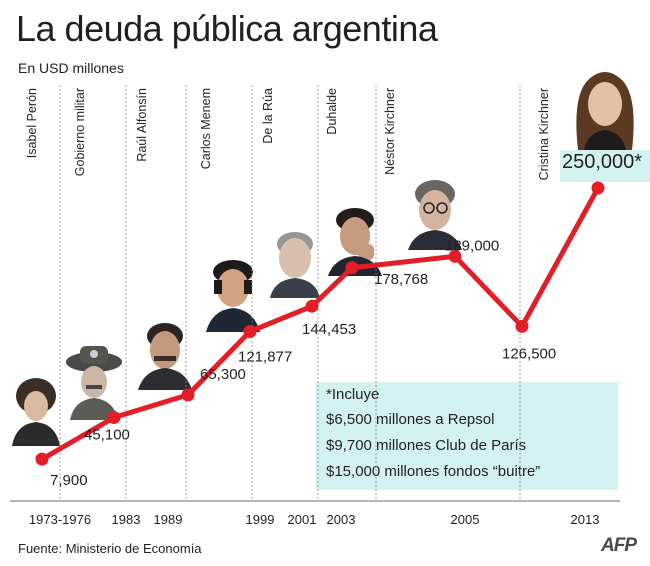 This screenshot has width=650, height=566. Describe the element at coordinates (353, 394) in the screenshot. I see `footnote-line: *Incluye` at that location.